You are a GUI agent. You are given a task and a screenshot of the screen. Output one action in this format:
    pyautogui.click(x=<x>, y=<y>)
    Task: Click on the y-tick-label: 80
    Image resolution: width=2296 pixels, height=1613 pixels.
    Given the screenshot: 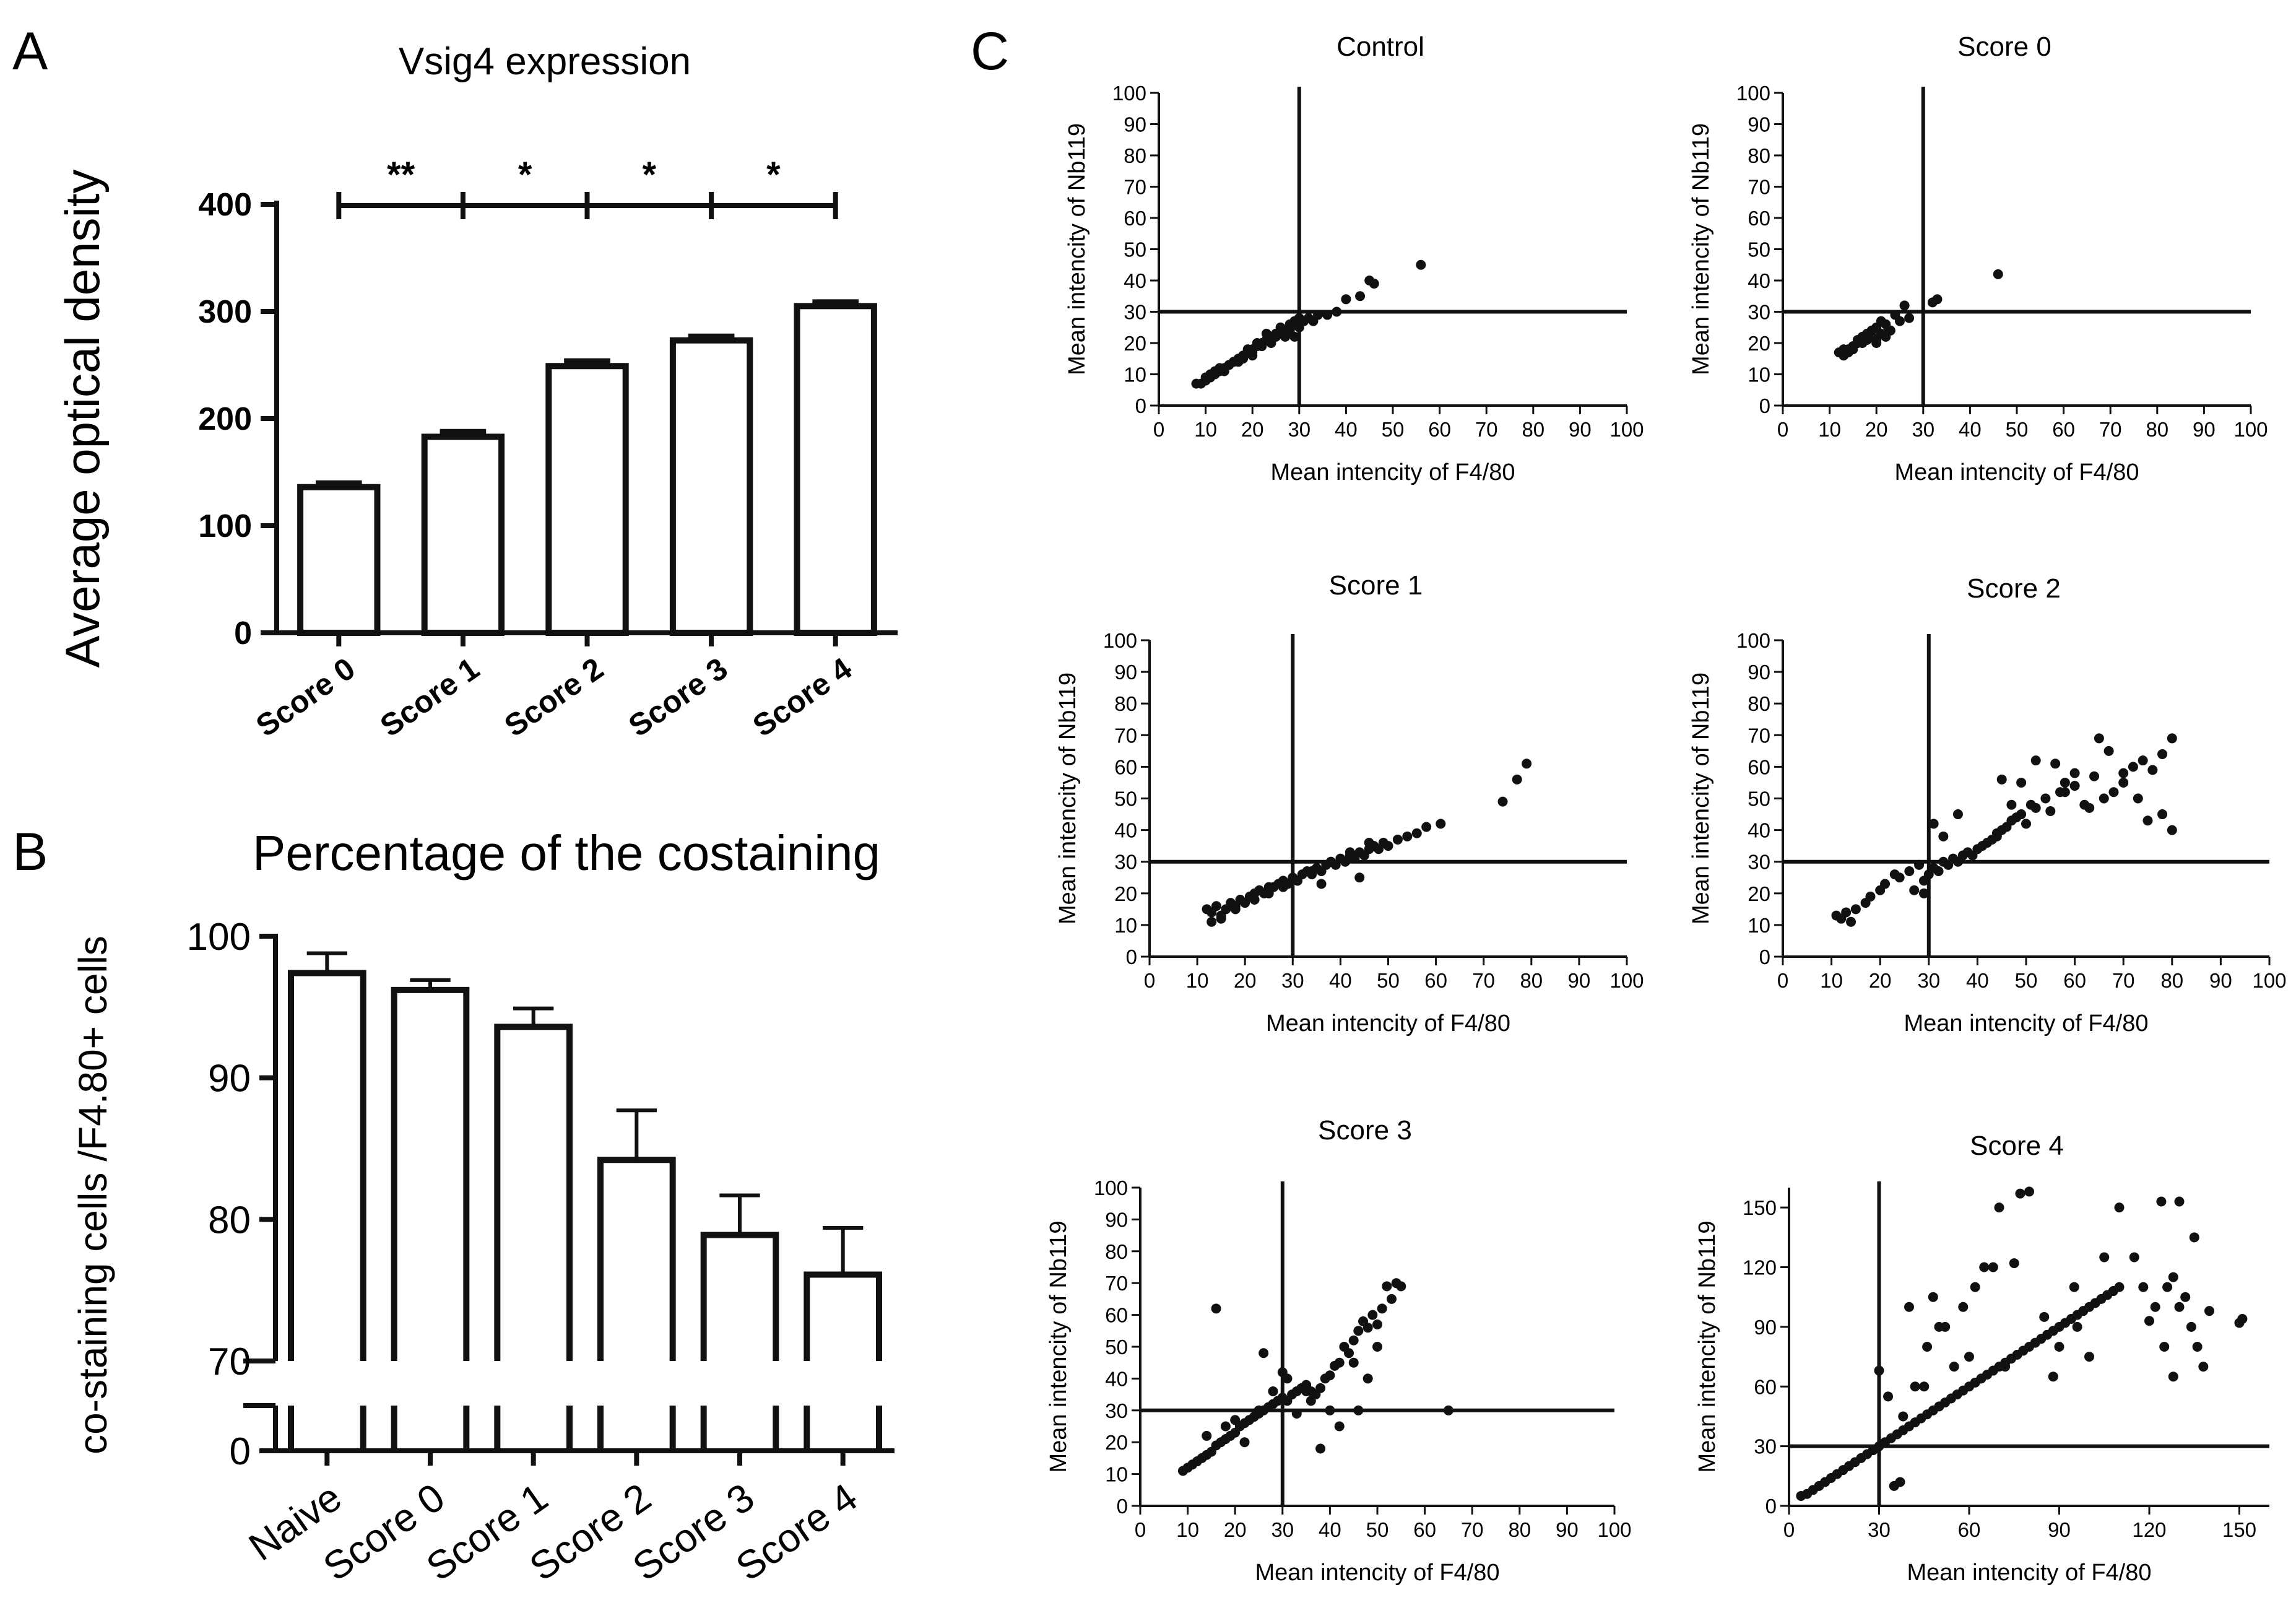 What is the action you would take?
    pyautogui.click(x=1126, y=703)
    